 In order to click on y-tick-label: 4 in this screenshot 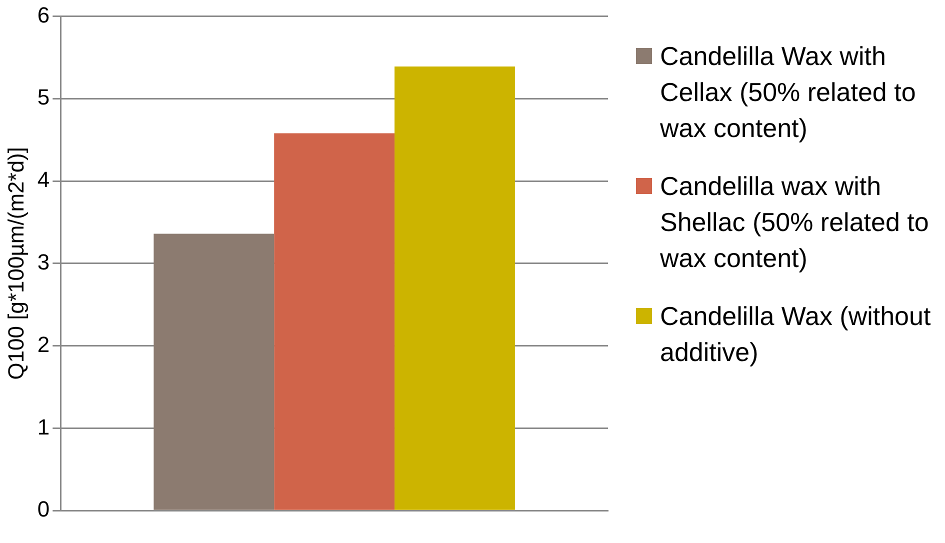, I will do `click(43, 179)`.